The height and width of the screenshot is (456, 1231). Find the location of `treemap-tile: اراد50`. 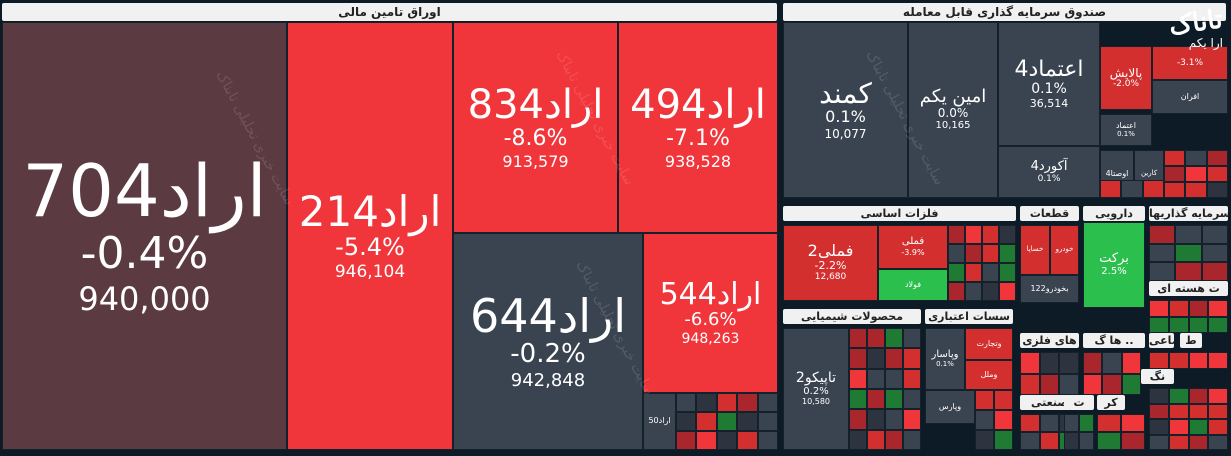

treemap-tile: اراد50 is located at coordinates (659, 421).